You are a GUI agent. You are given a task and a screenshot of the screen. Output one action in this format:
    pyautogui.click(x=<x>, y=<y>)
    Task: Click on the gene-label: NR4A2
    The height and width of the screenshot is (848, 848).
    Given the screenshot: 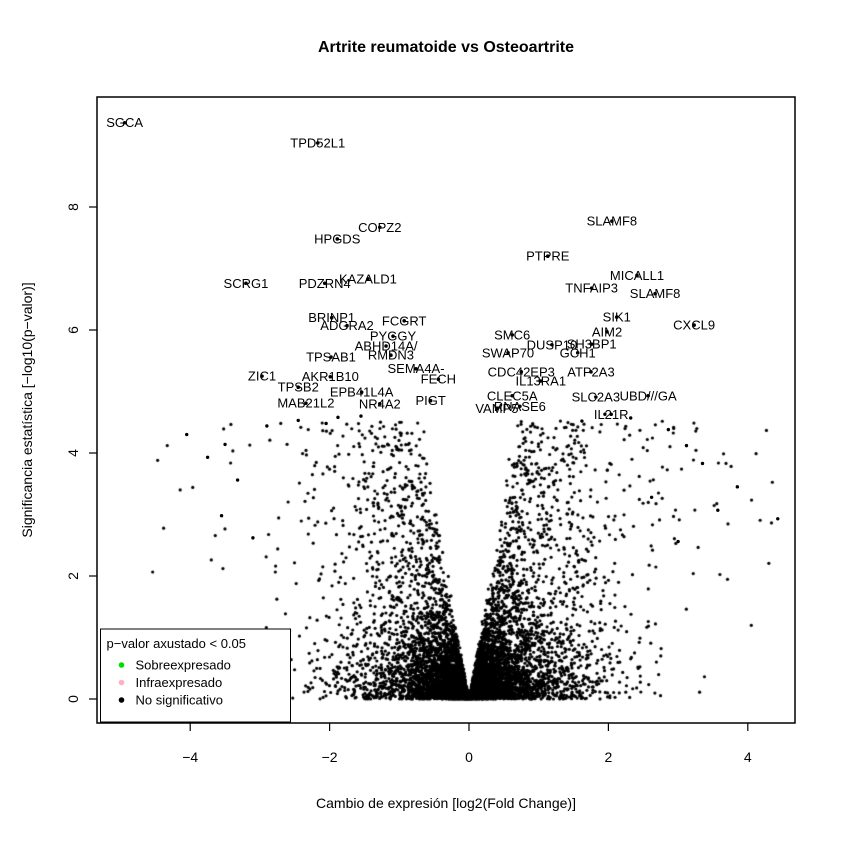 What is the action you would take?
    pyautogui.click(x=380, y=403)
    